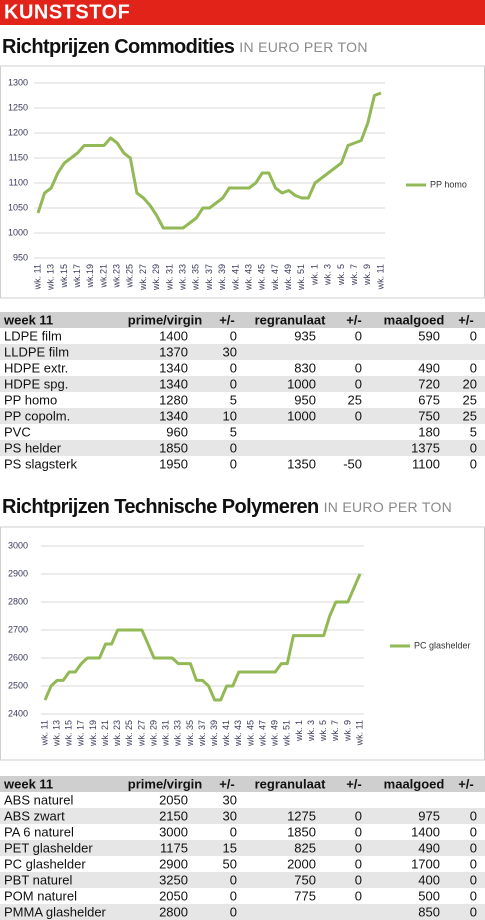  Describe the element at coordinates (51, 277) in the screenshot. I see `x-tick-label: wk. 13` at that location.